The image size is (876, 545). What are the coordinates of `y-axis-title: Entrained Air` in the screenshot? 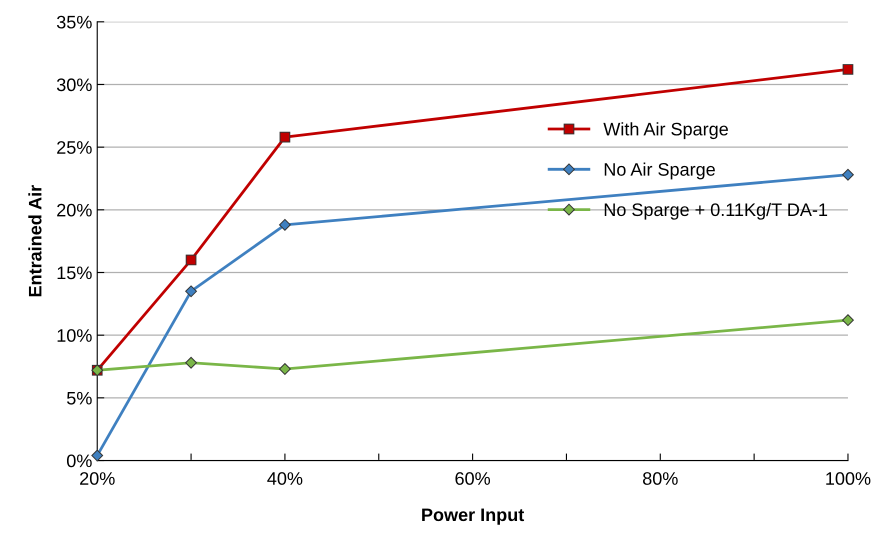 It's located at (35, 240).